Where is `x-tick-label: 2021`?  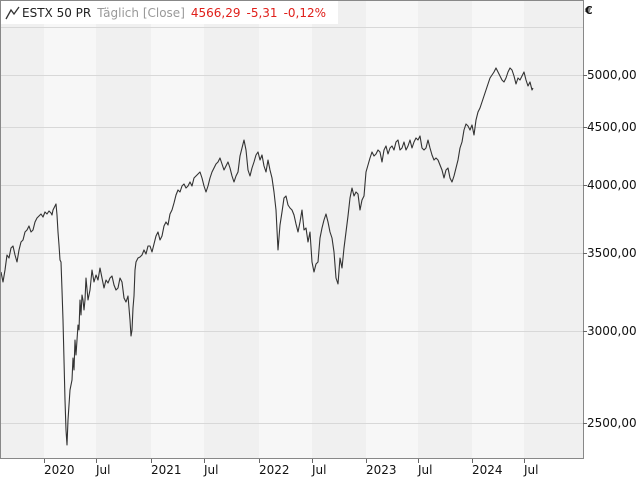
x-tick-label: 2021 is located at coordinates (166, 470).